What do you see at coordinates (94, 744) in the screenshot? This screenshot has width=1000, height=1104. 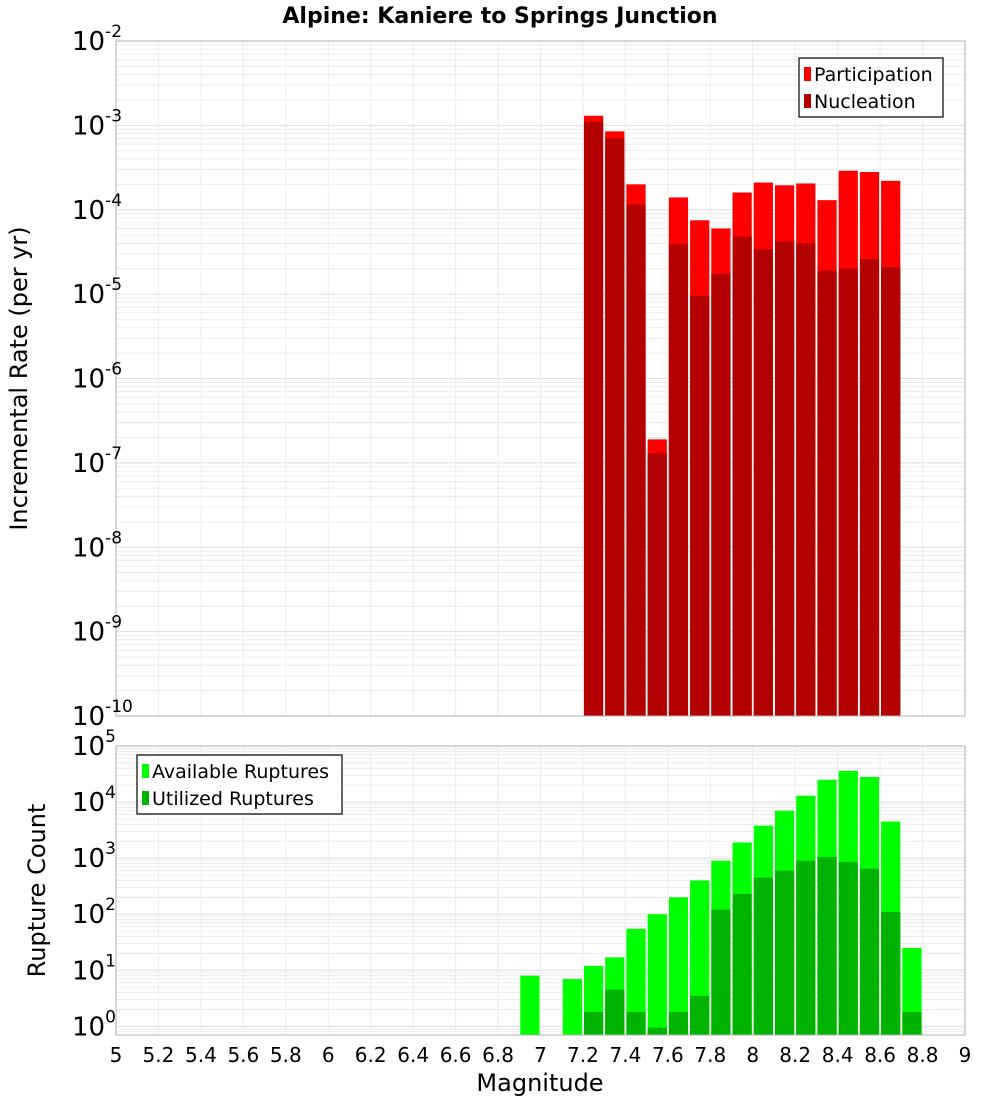 I see `y-tick-label: 10⁵` at bounding box center [94, 744].